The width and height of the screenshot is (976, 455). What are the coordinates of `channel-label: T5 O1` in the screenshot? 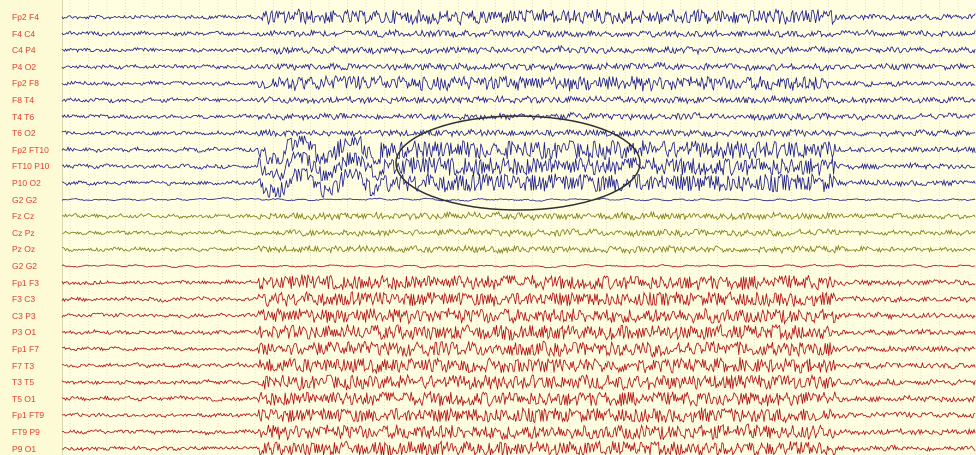 It's located at (24, 398).